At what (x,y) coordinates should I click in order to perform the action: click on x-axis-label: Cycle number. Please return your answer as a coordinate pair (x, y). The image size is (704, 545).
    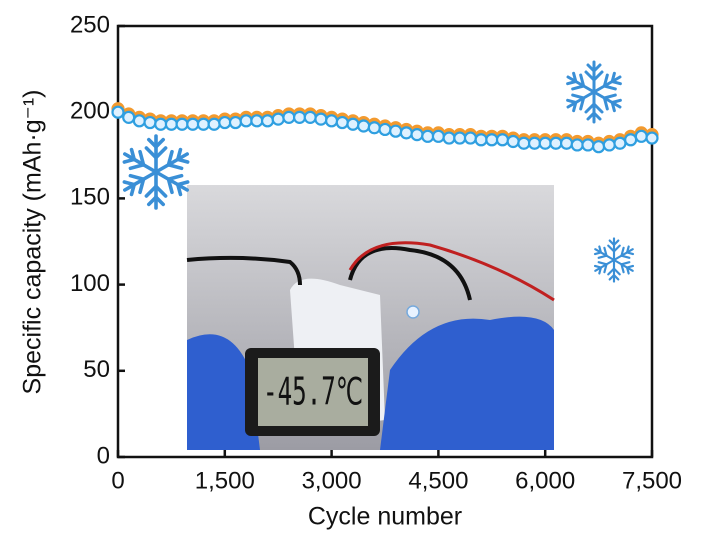
    Looking at the image, I should click on (385, 517).